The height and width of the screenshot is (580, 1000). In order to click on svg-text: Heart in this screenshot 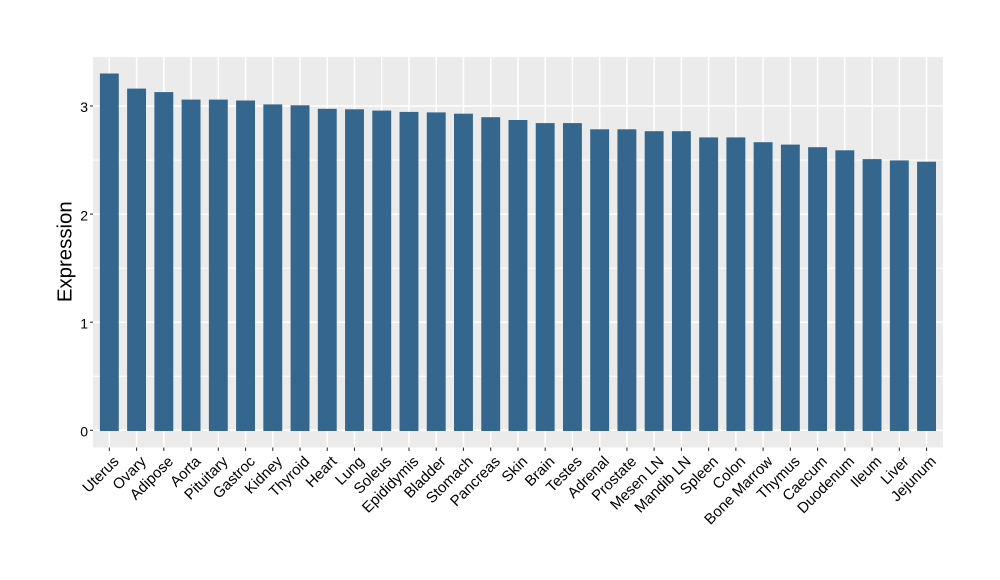, I will do `click(322, 472)`.